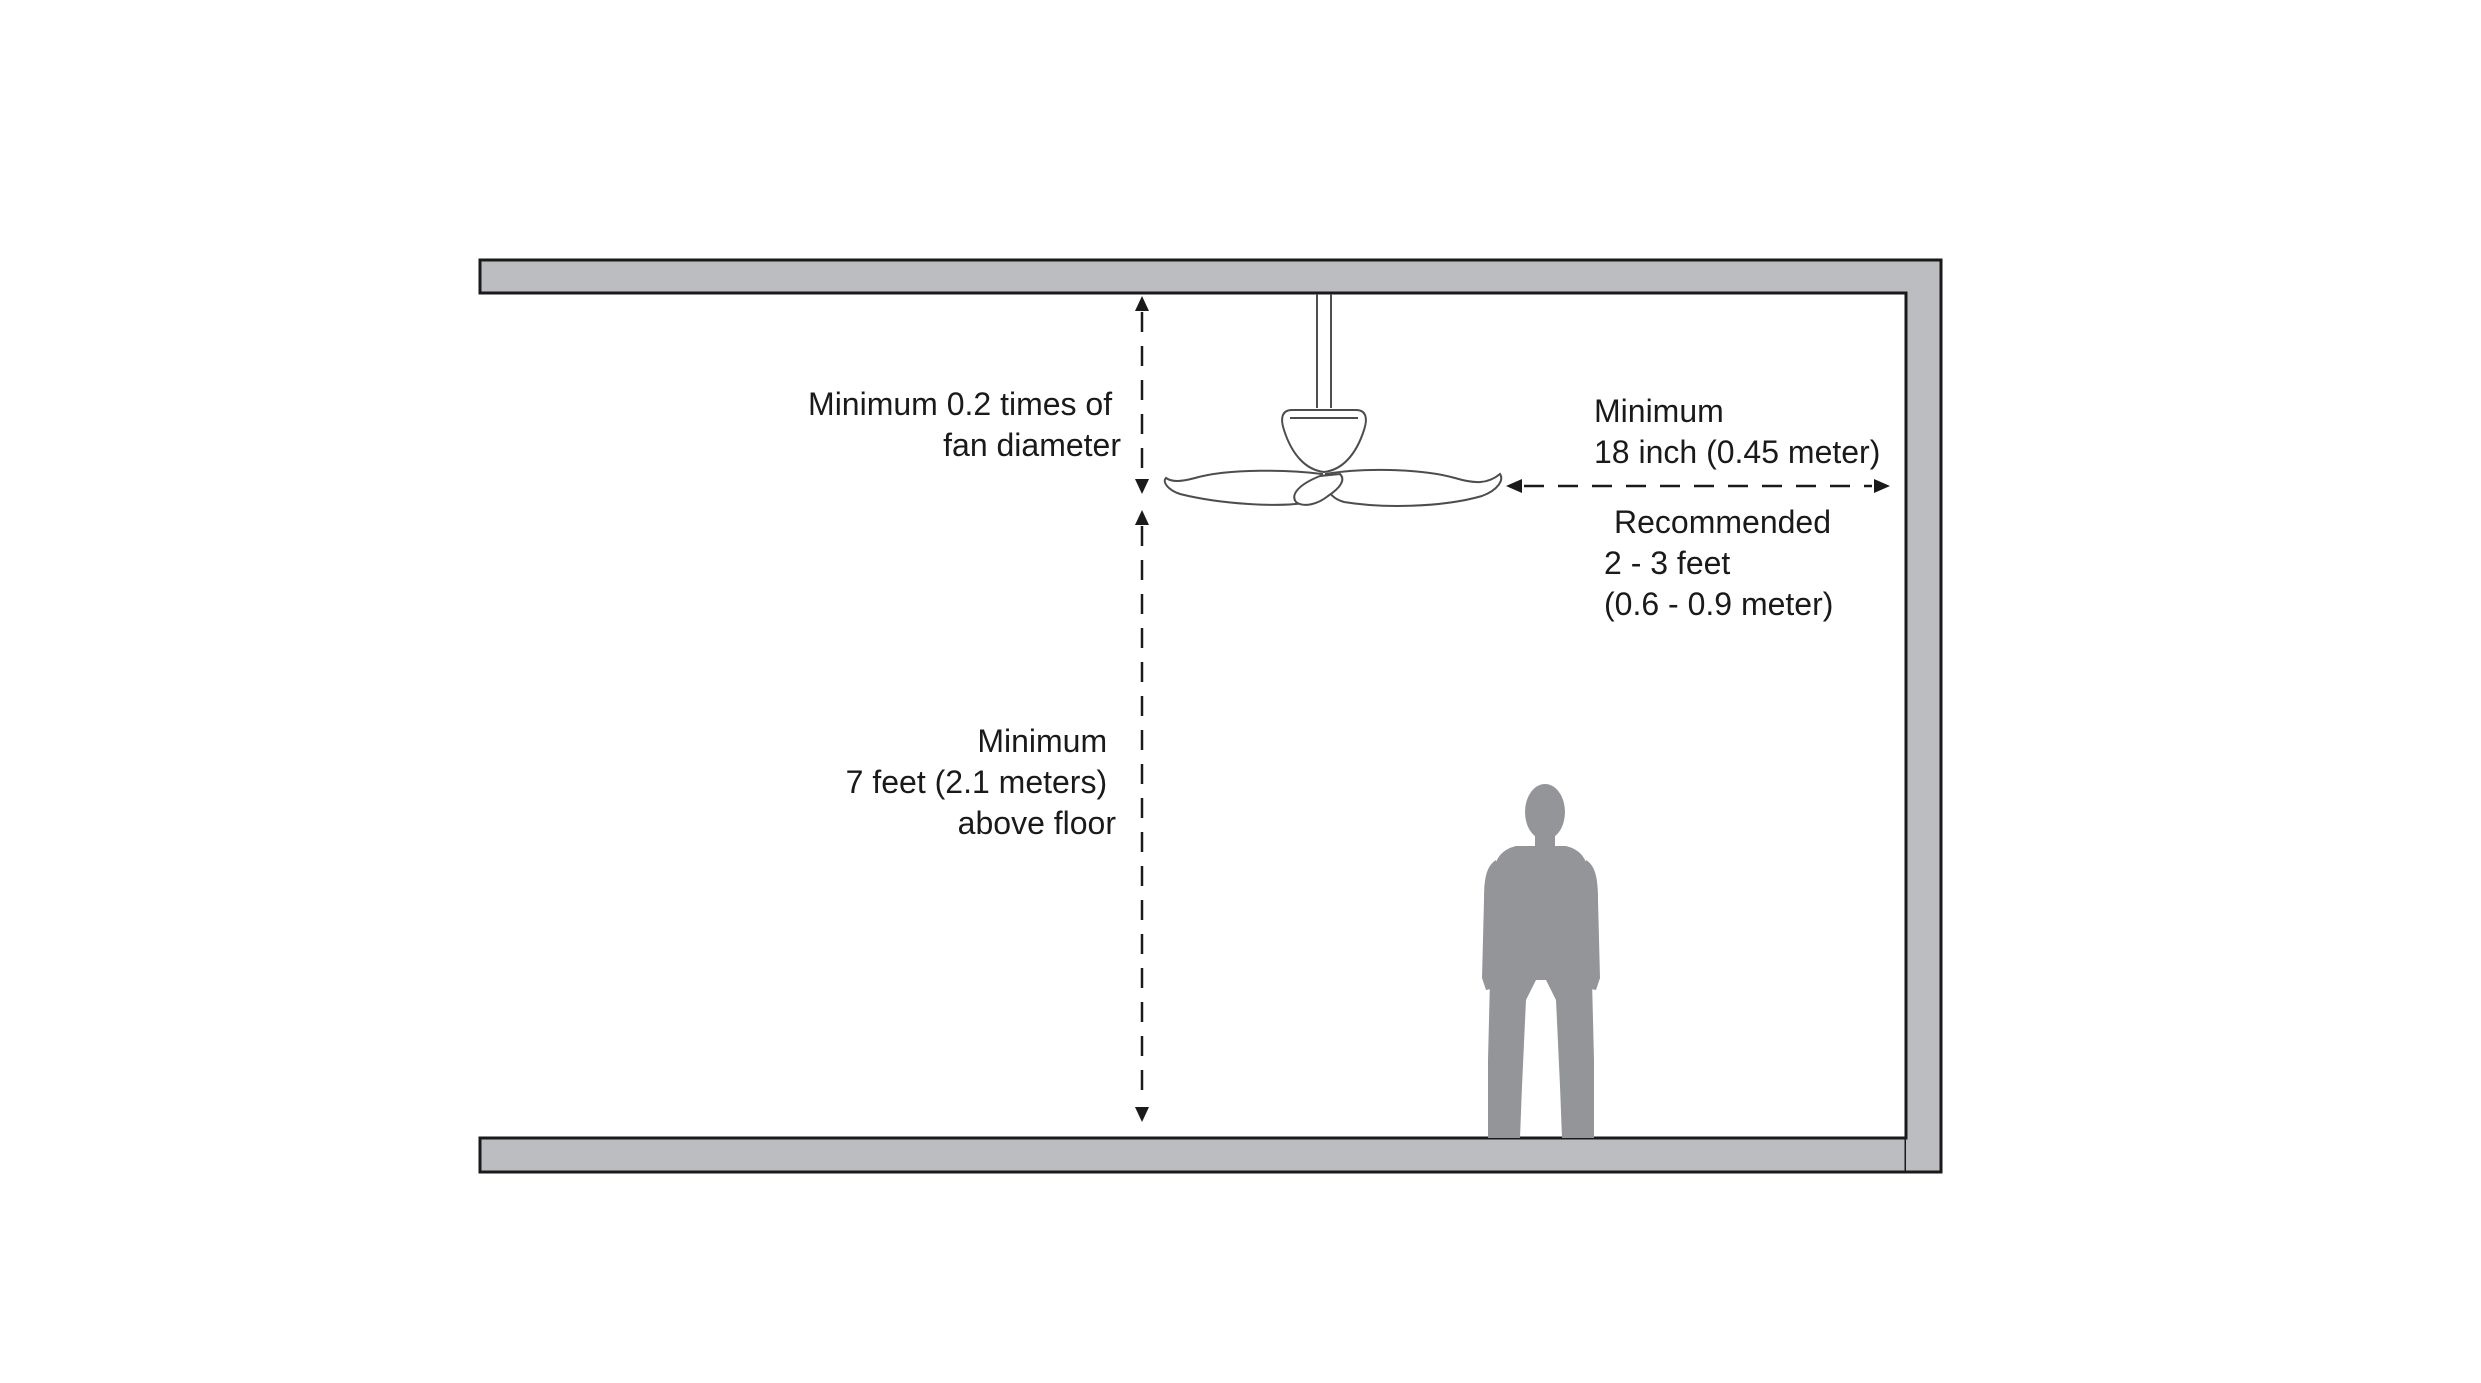 The width and height of the screenshot is (2481, 1383). I want to click on fan-blade-right, so click(1413, 487).